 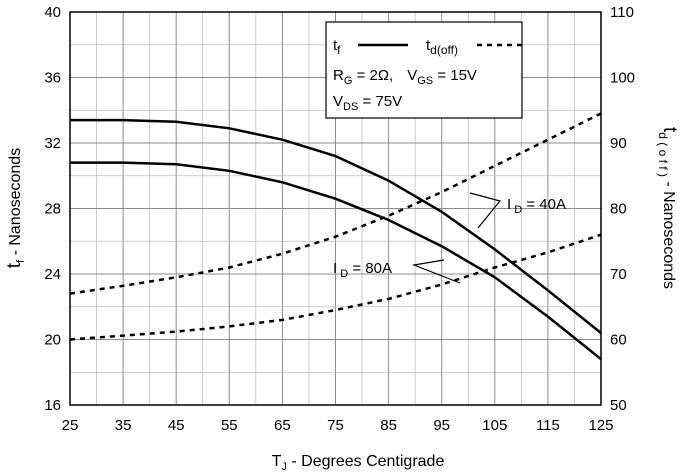 What do you see at coordinates (335, 425) in the screenshot?
I see `x-tick-label: 75` at bounding box center [335, 425].